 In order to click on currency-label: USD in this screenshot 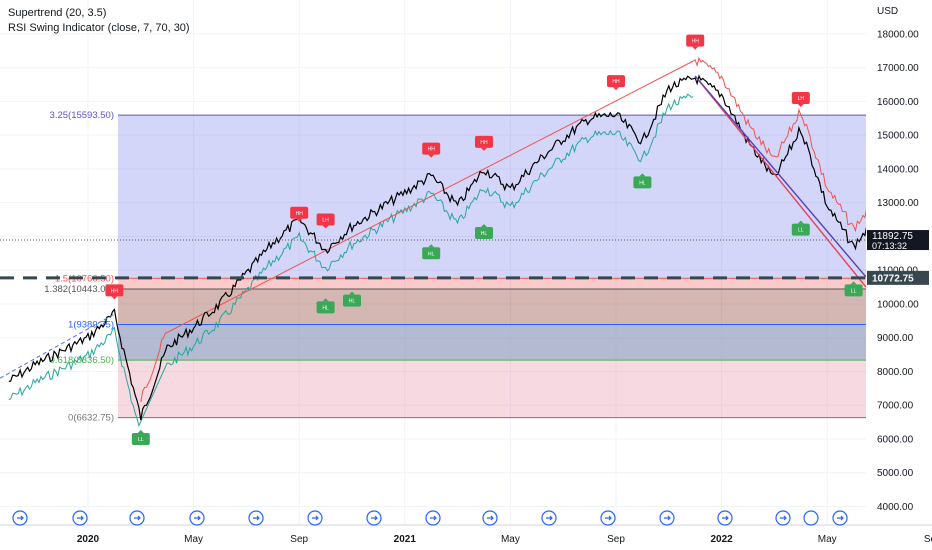, I will do `click(887, 11)`.